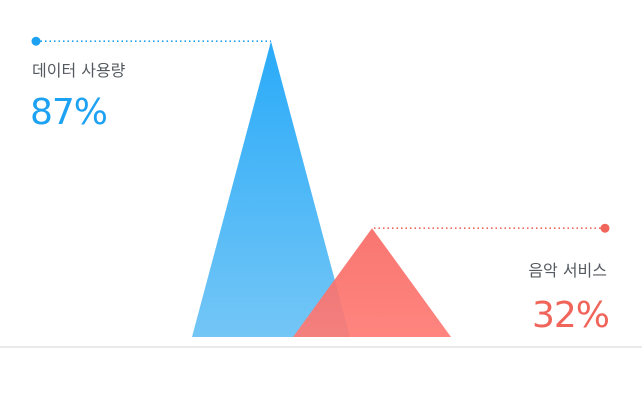  I want to click on series-name-music-service: 음악 서비스, so click(567, 270).